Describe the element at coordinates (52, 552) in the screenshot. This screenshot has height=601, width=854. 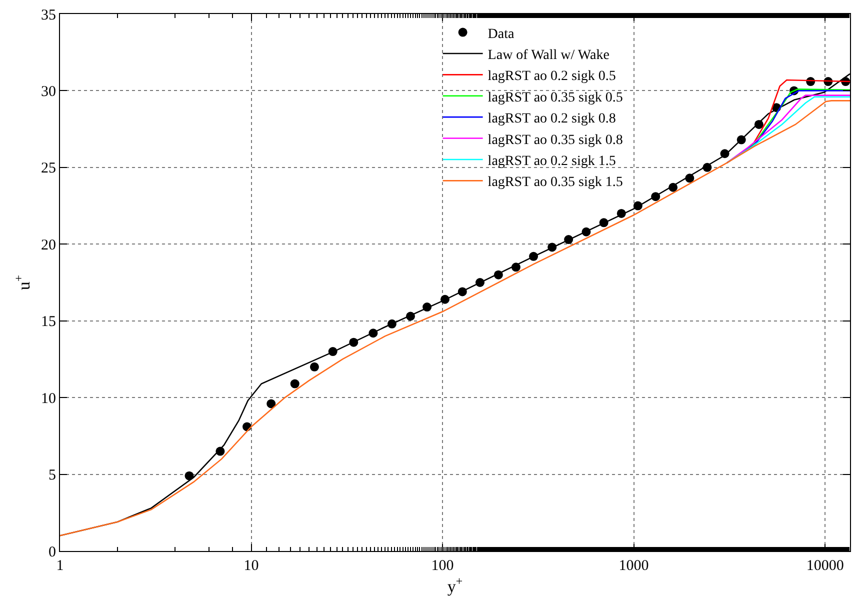
I see `y-tick-label: 0` at that location.